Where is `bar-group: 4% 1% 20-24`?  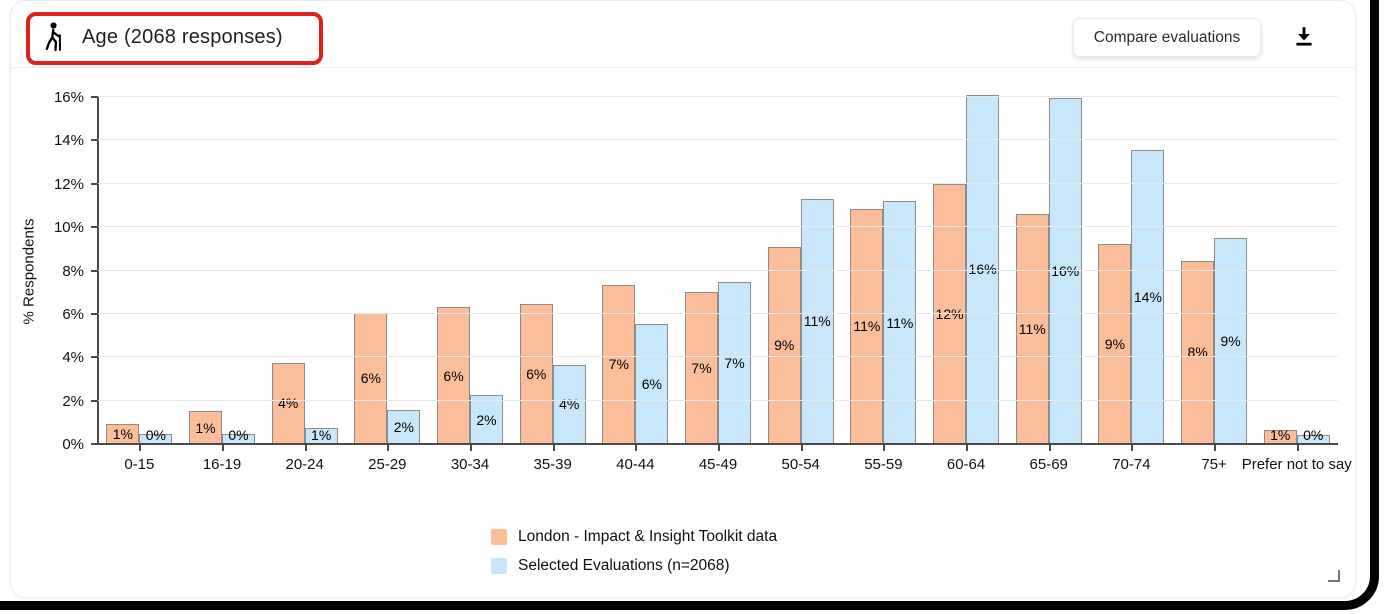 bar-group: 4% 1% 20-24 is located at coordinates (304, 285).